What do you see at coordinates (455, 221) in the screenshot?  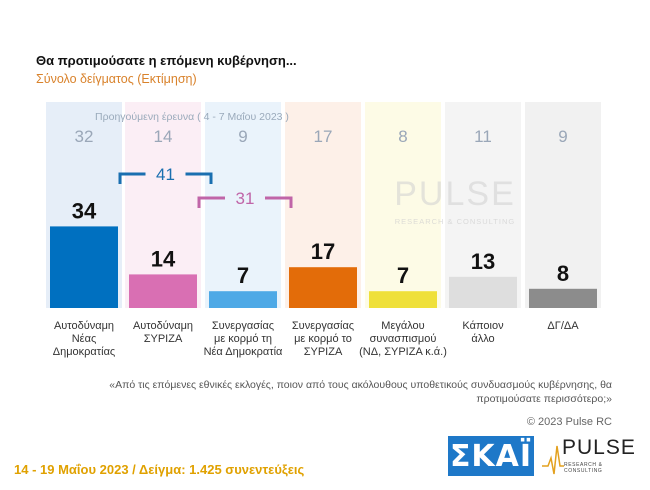 I see `pulse-watermark-sub: RESEARCH & CONSULTING` at bounding box center [455, 221].